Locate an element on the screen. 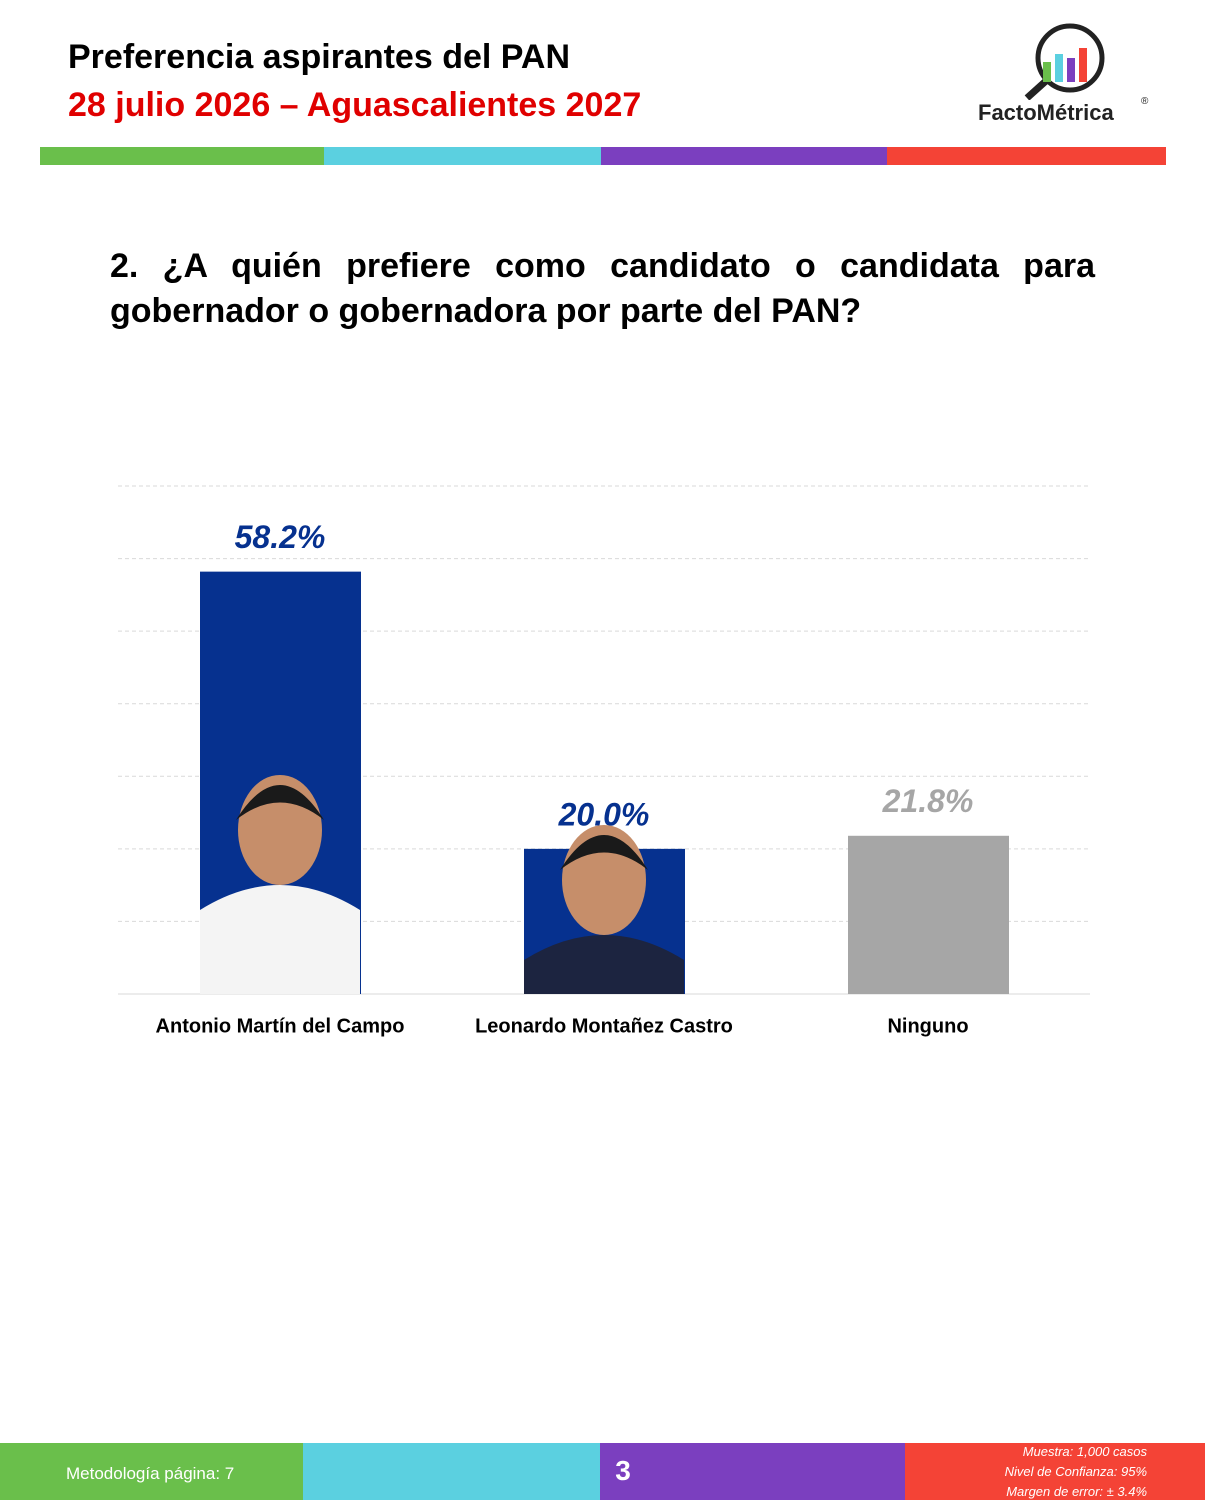  subtitle: 28 julio 2026 – Aguascalientes 2027 is located at coordinates (355, 105).